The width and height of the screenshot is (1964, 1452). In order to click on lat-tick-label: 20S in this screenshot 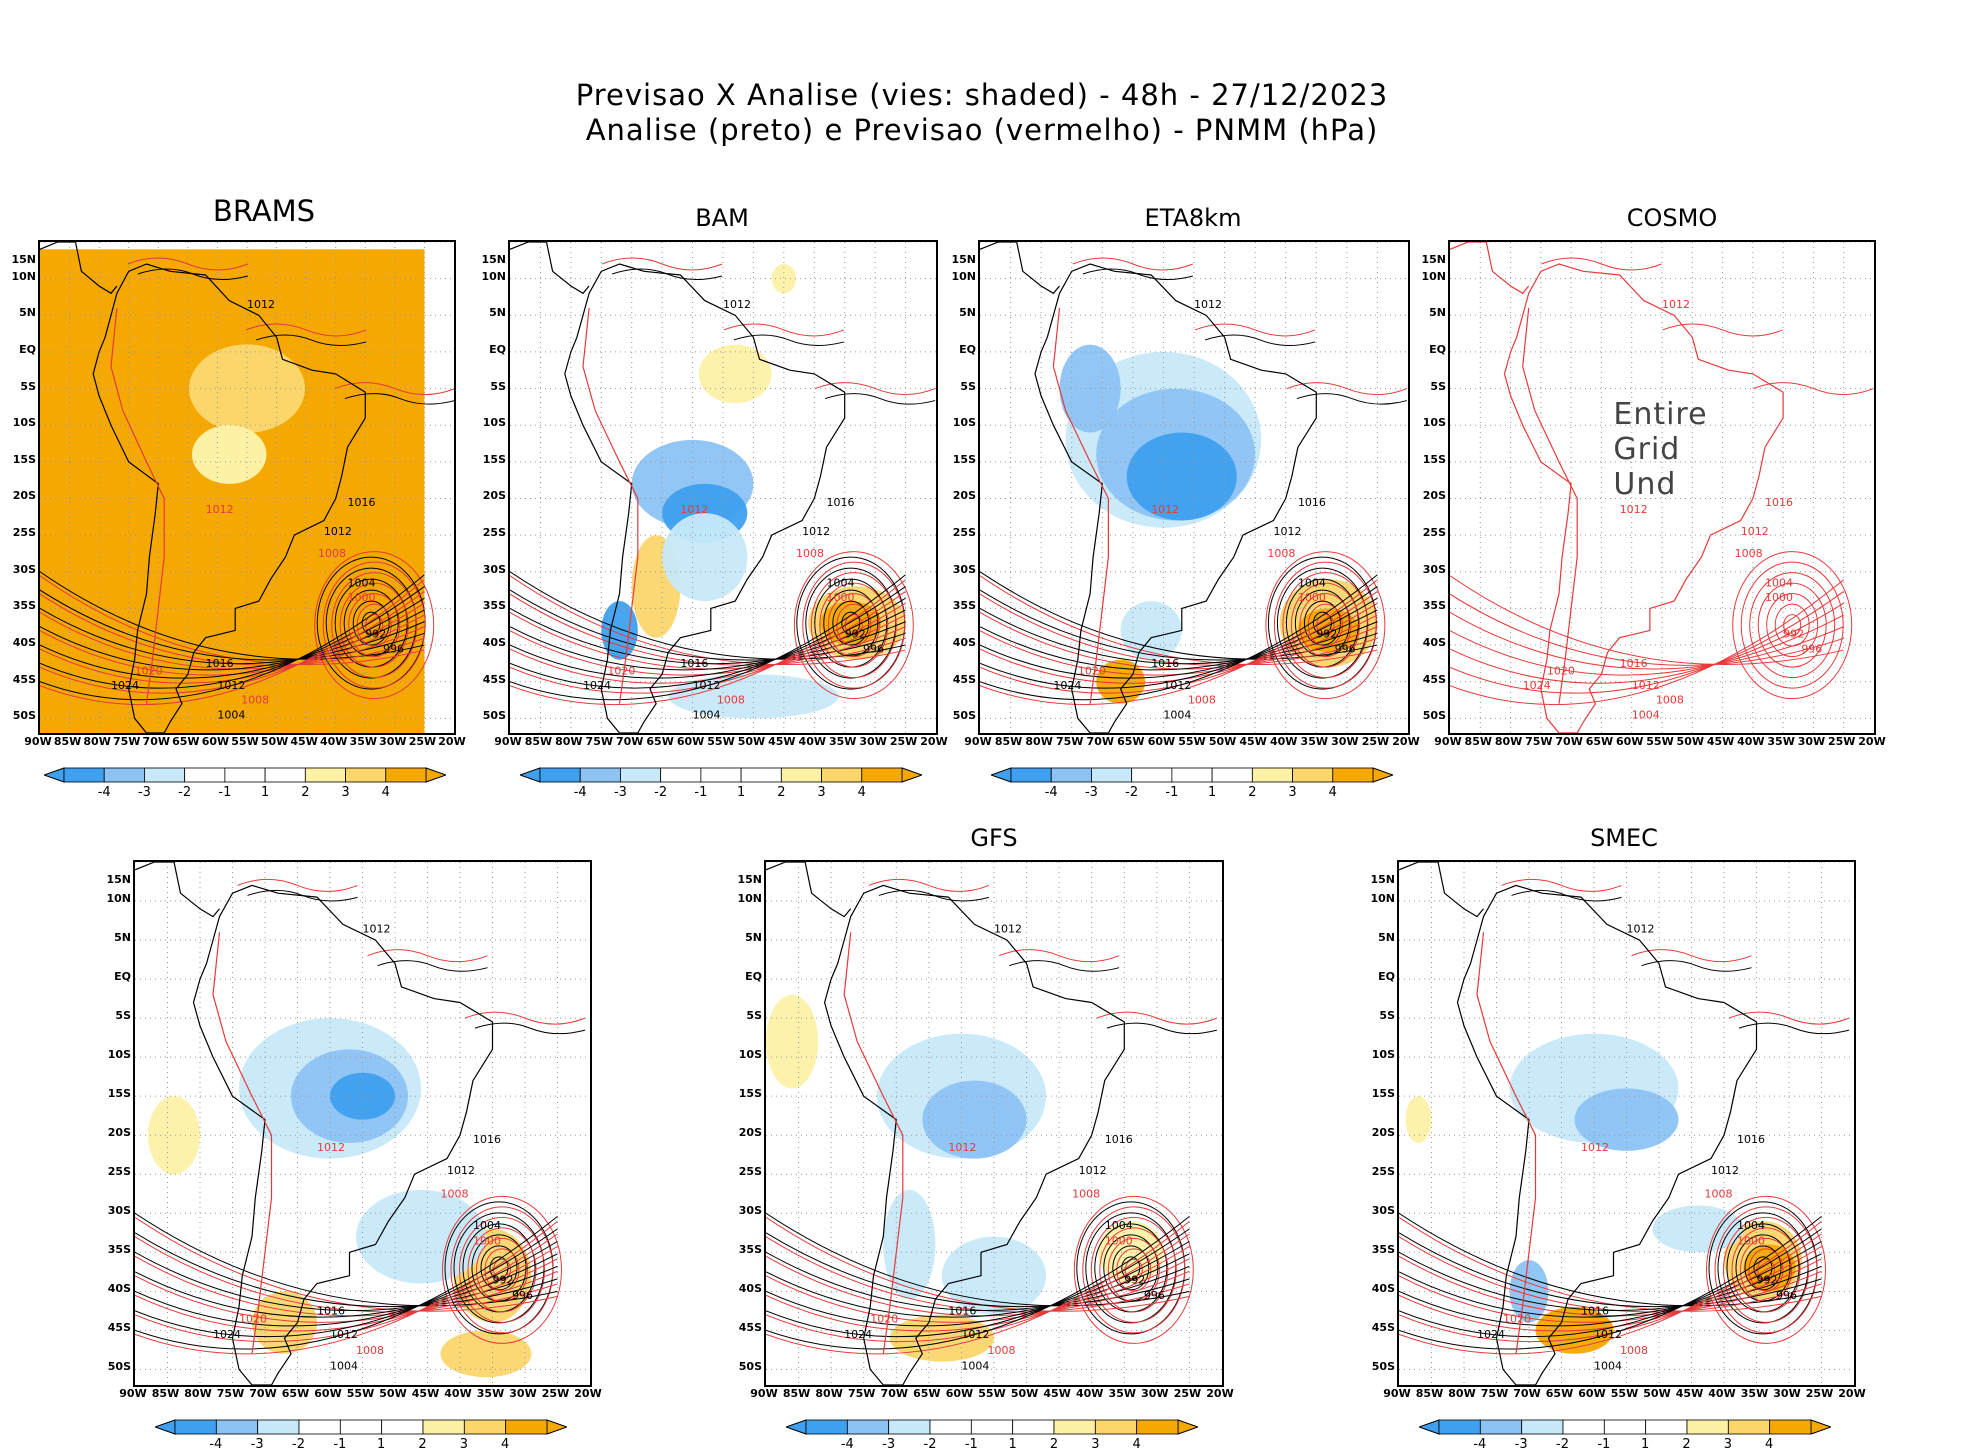, I will do `click(1383, 1133)`.